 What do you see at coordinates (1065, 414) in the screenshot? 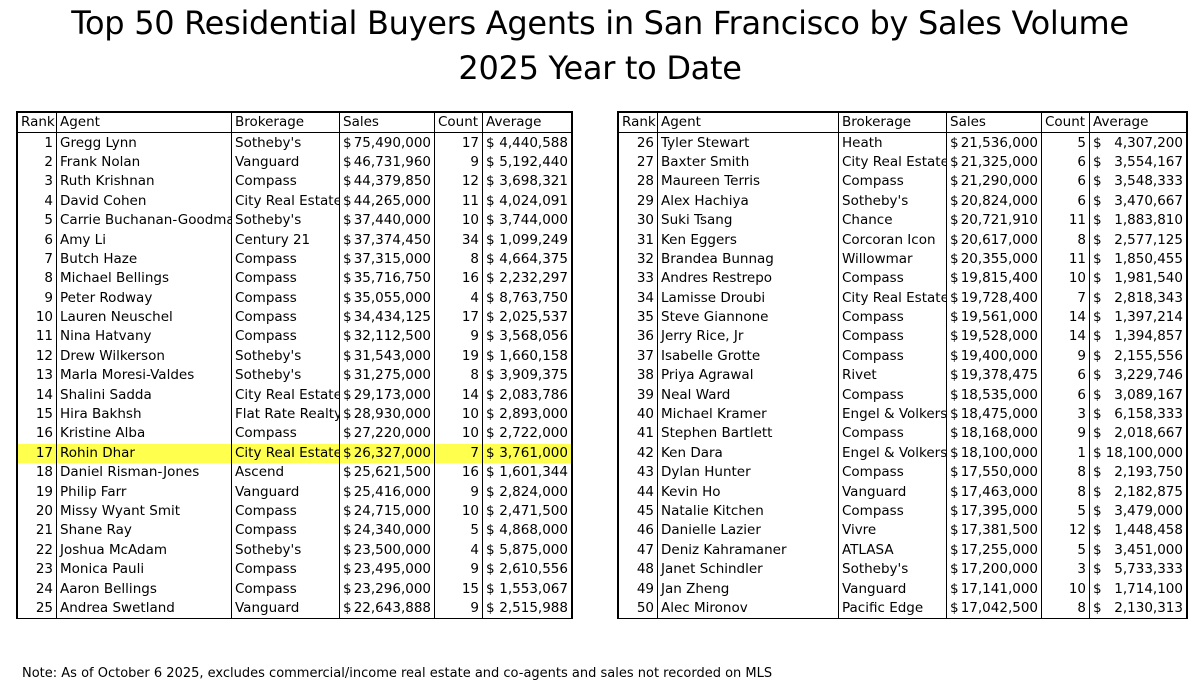
I see `count-cell: 3` at bounding box center [1065, 414].